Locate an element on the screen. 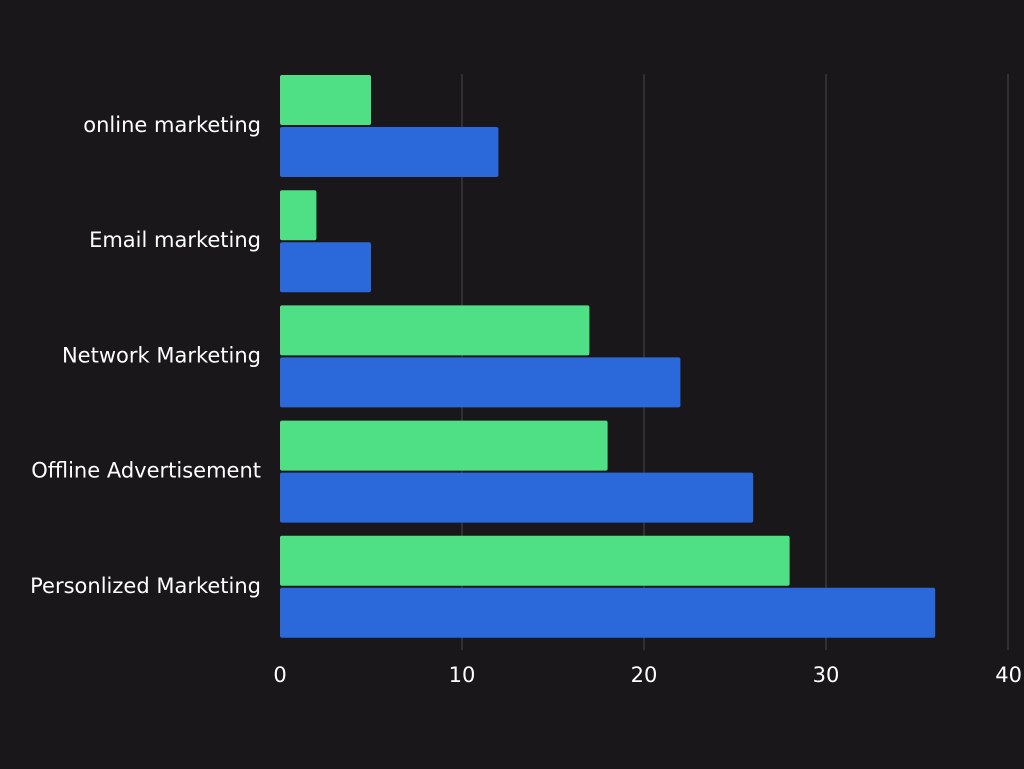 The width and height of the screenshot is (1024, 769). x-tick-label: 20 is located at coordinates (644, 675).